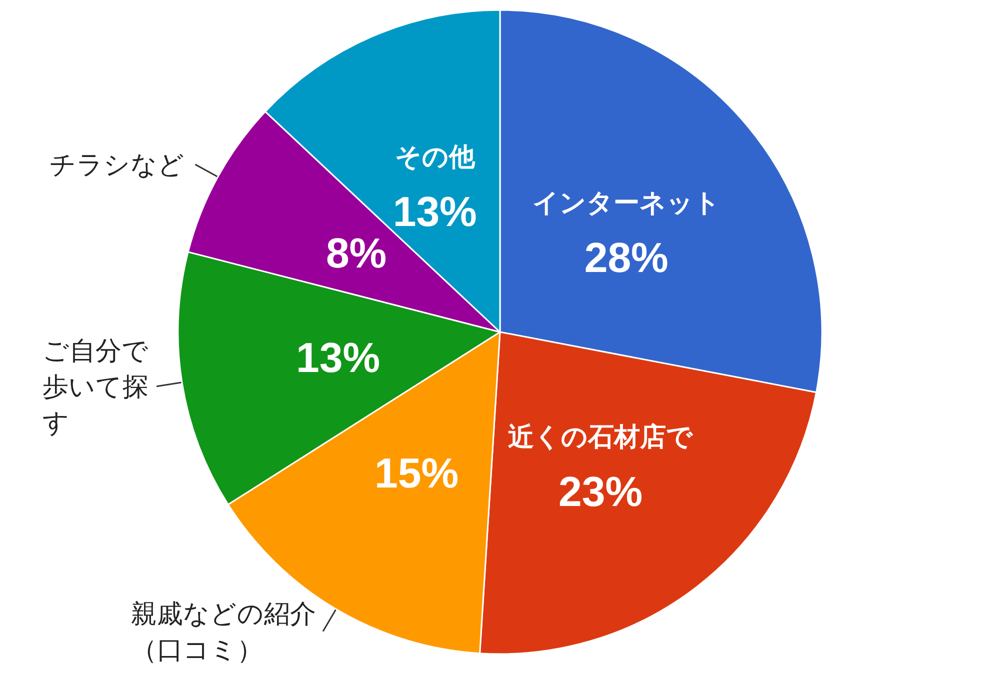 This screenshot has height=680, width=1000. I want to click on slice-label: チラシなど, so click(116, 164).